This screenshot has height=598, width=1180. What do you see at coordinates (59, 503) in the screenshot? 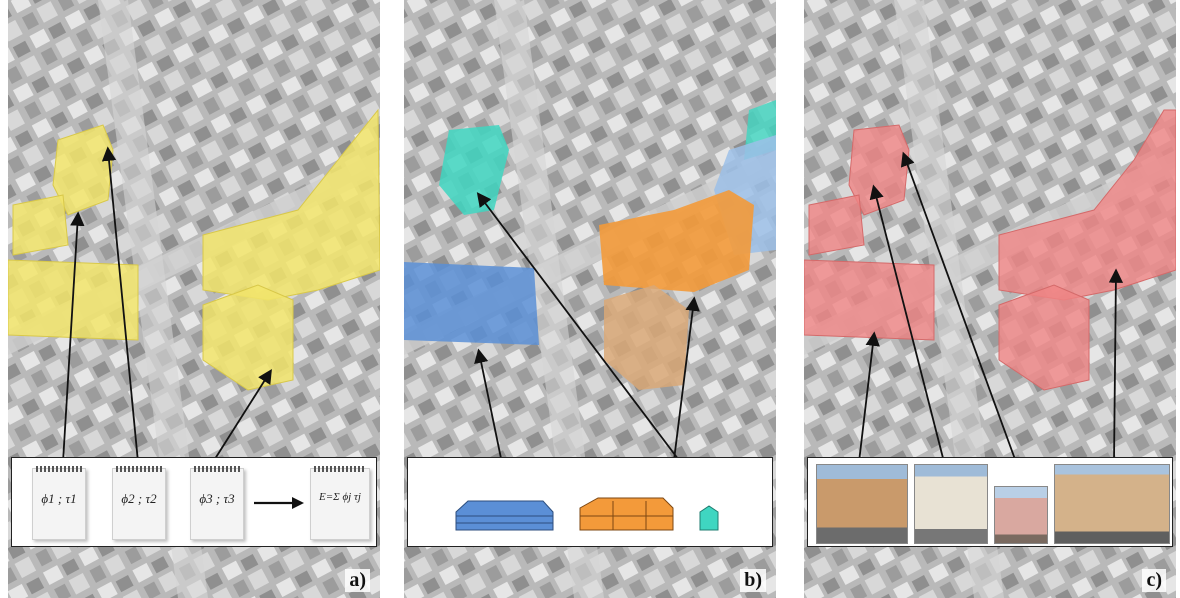
I see `notepad-1: ϕ1 ; τ1` at bounding box center [59, 503].